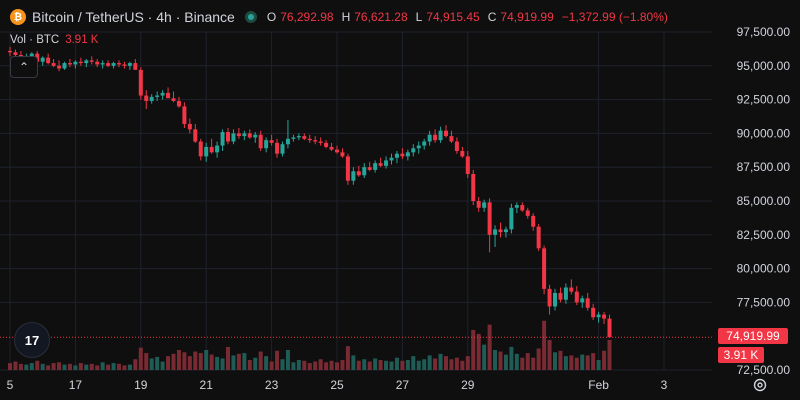 This screenshot has width=800, height=400. Describe the element at coordinates (337, 385) in the screenshot. I see `time-axis: 5 17 19 21 23 25 27 29 Feb 3` at that location.